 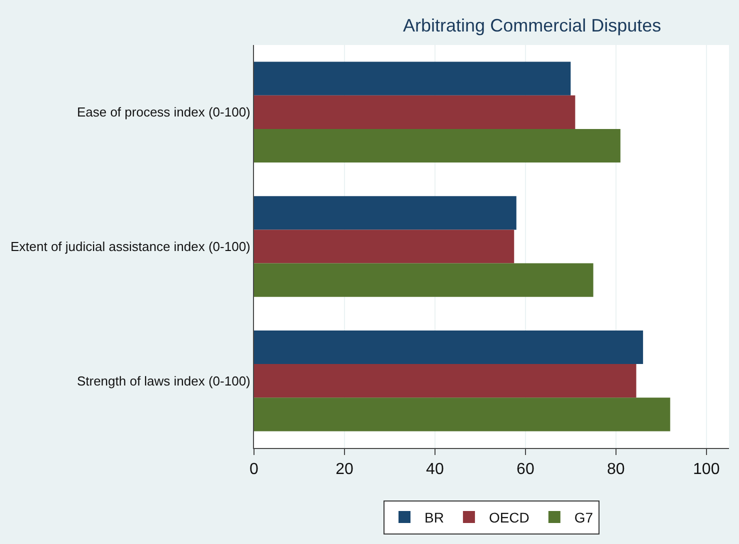 What do you see at coordinates (616, 469) in the screenshot?
I see `x-tick-label: 80` at bounding box center [616, 469].